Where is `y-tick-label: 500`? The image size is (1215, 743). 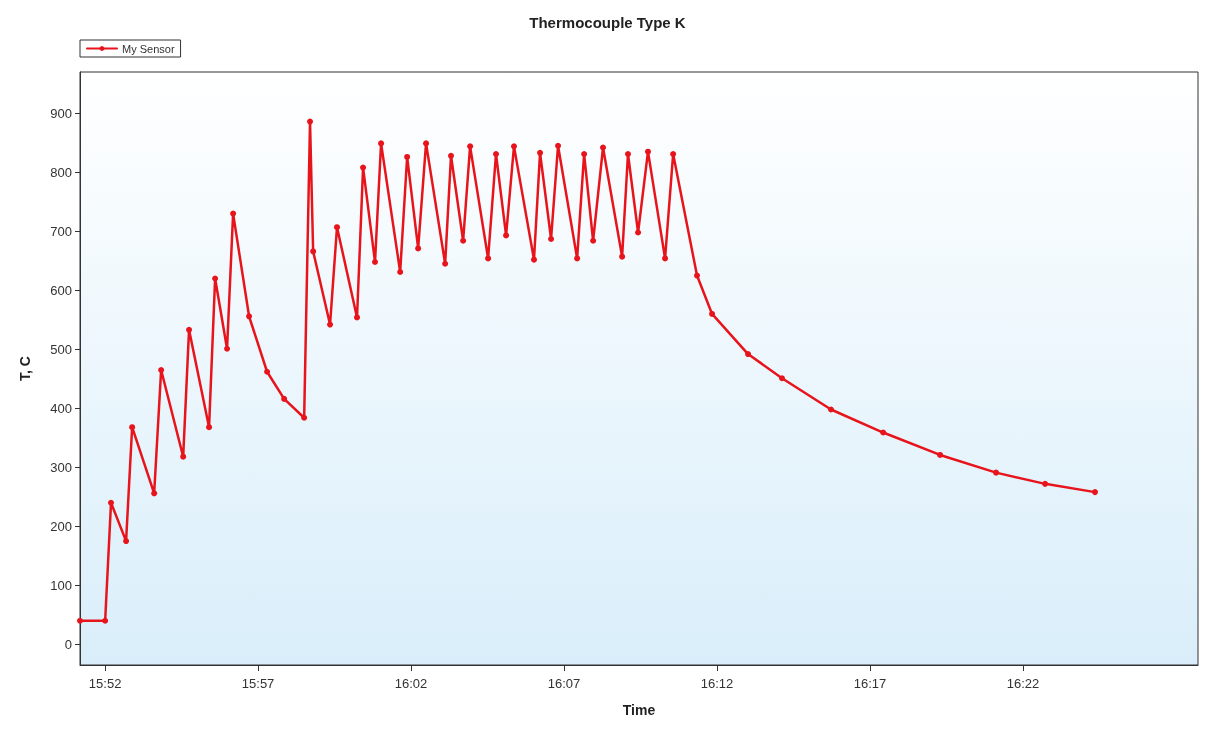
y-tick-label: 500 is located at coordinates (61, 349).